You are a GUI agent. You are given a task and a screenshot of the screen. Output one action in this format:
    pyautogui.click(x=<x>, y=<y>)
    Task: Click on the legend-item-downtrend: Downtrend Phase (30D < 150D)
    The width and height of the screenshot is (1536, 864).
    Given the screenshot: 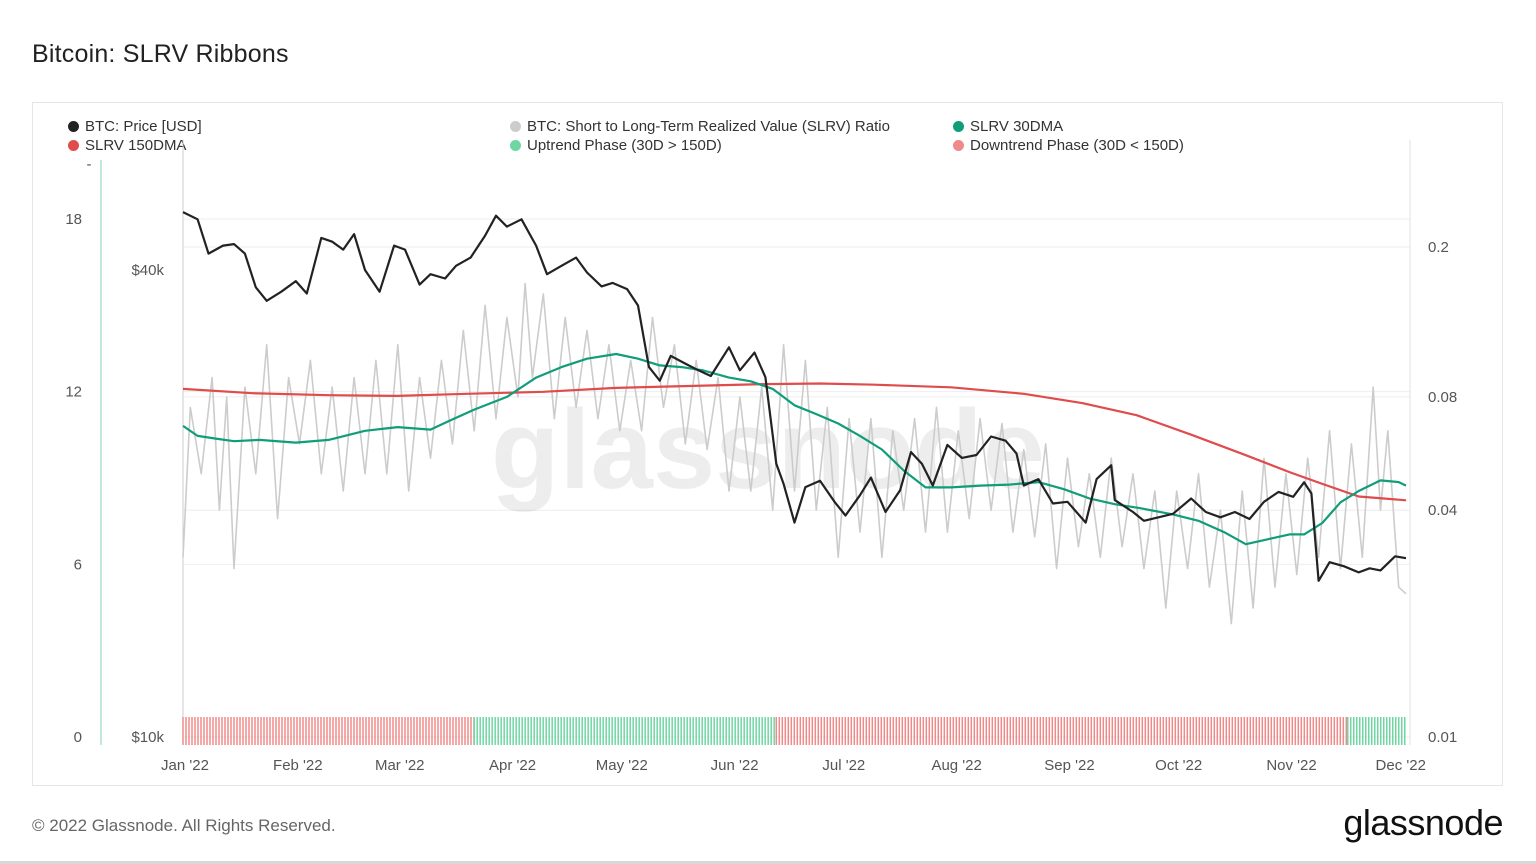 What is the action you would take?
    pyautogui.click(x=1068, y=145)
    